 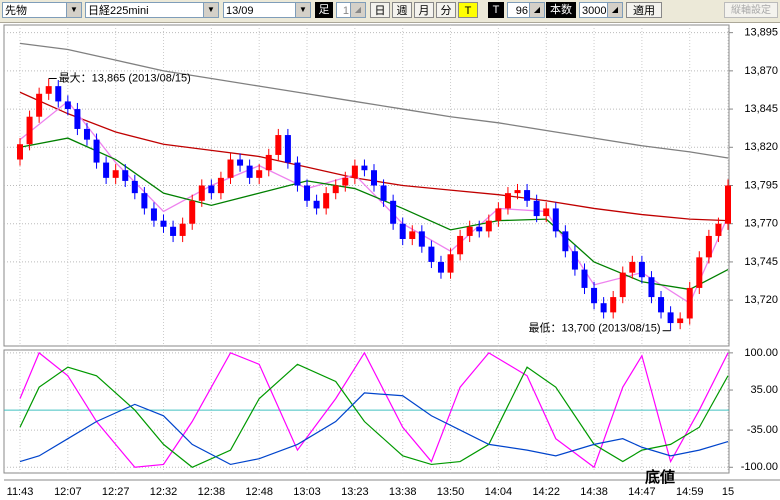 I want to click on x-tick-label: 13:23, so click(x=355, y=492).